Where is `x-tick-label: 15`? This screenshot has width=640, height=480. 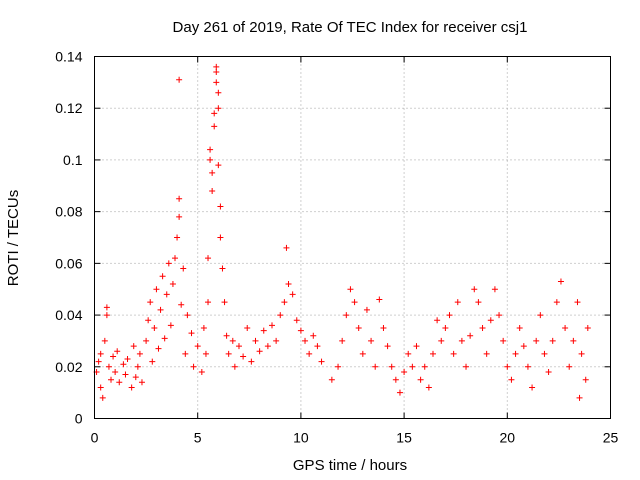 x-tick-label: 15 is located at coordinates (404, 438).